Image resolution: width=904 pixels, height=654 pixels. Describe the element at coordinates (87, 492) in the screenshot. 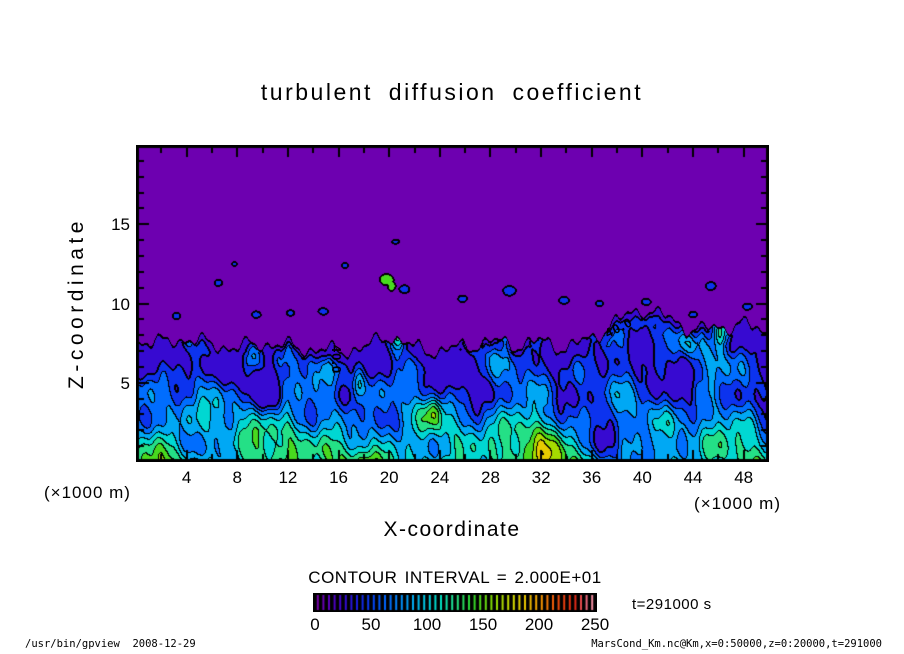

I see `y-axis-unit-label: (×1000 m)` at that location.